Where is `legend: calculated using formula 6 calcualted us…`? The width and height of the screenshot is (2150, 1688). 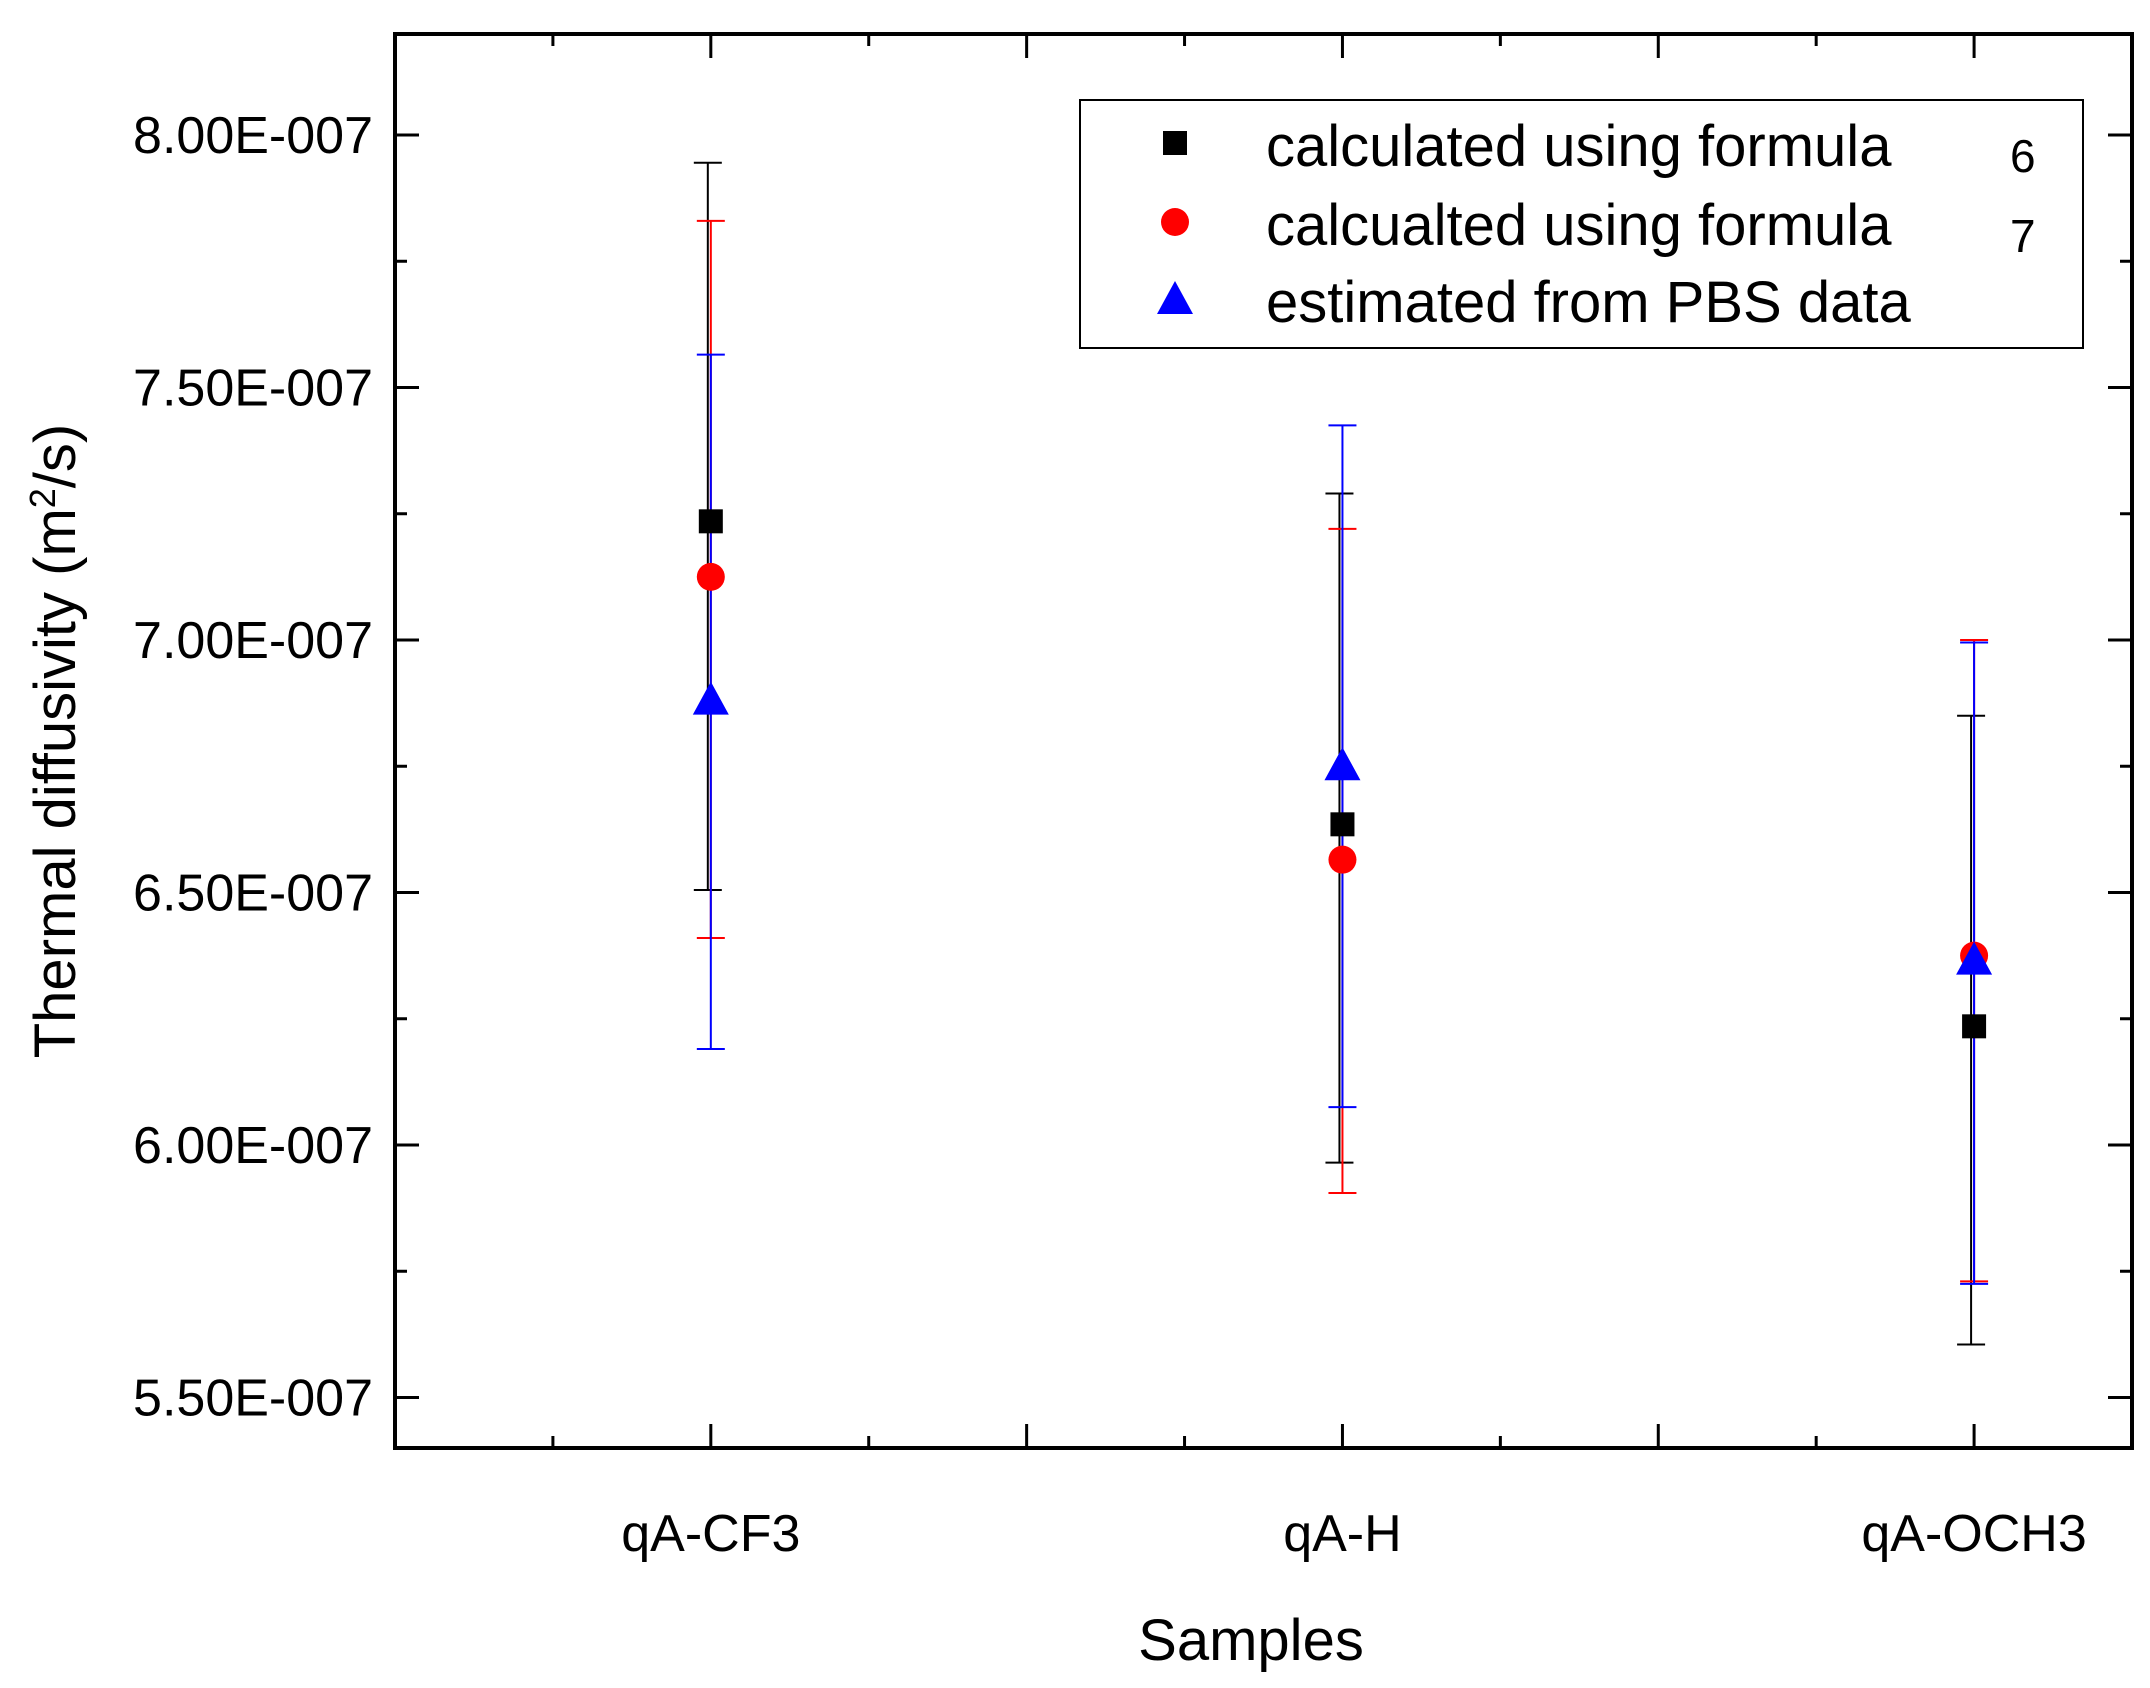 legend: calculated using formula 6 calcualted us… is located at coordinates (1581, 224).